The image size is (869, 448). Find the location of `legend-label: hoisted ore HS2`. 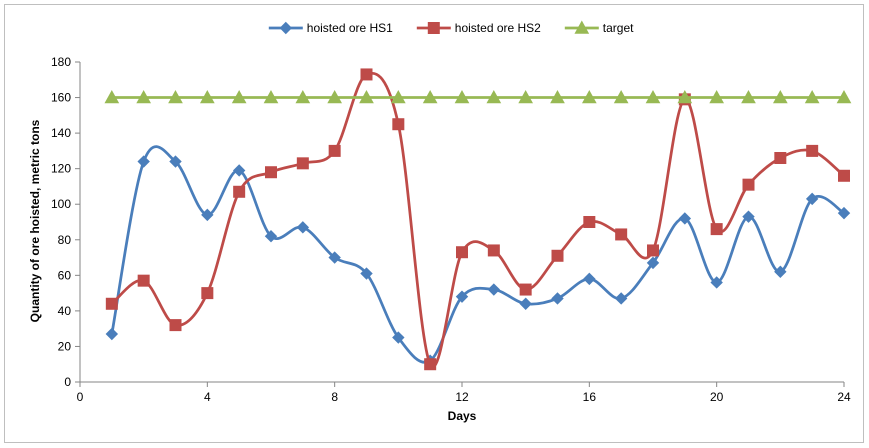

legend-label: hoisted ore HS2 is located at coordinates (498, 28).